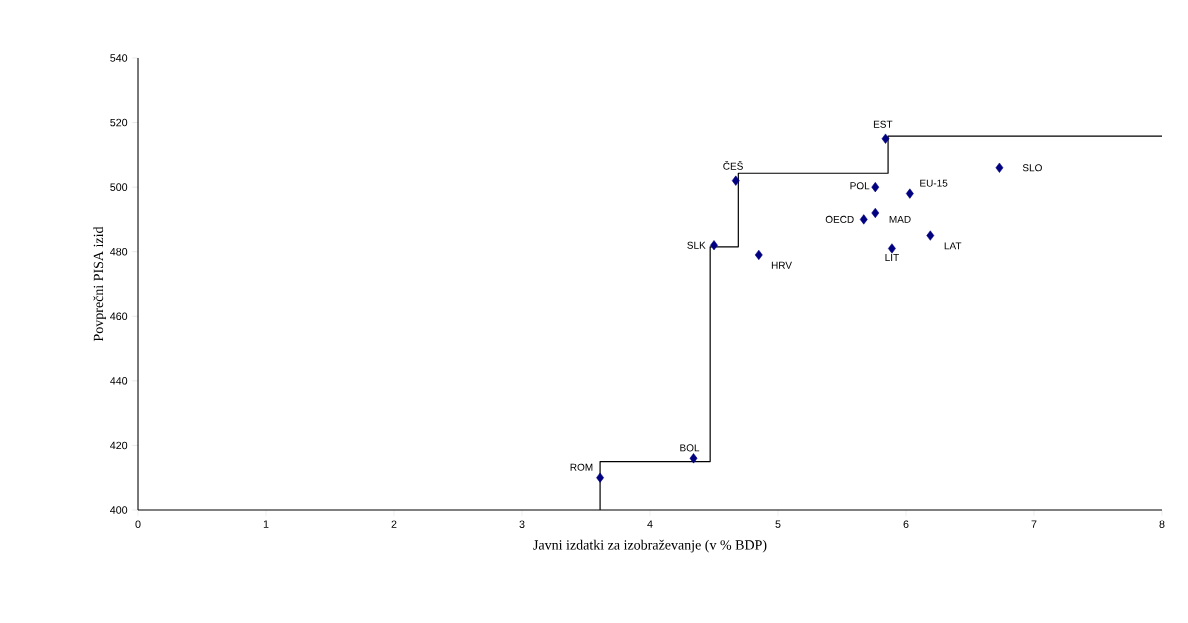  What do you see at coordinates (1032, 168) in the screenshot?
I see `annotation: SLO` at bounding box center [1032, 168].